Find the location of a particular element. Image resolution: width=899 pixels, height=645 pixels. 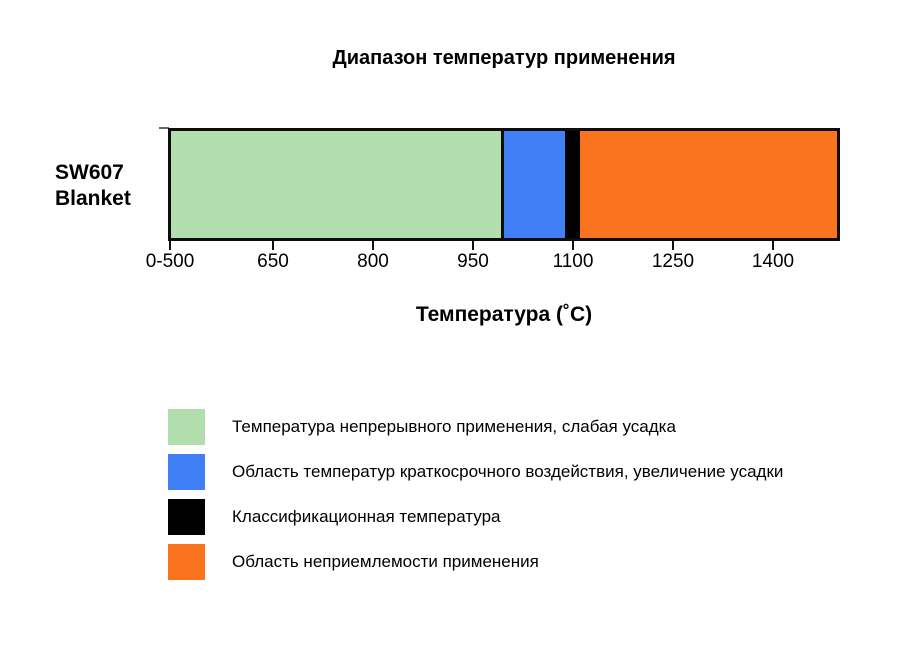

legend-swatch-orange is located at coordinates (186, 562).